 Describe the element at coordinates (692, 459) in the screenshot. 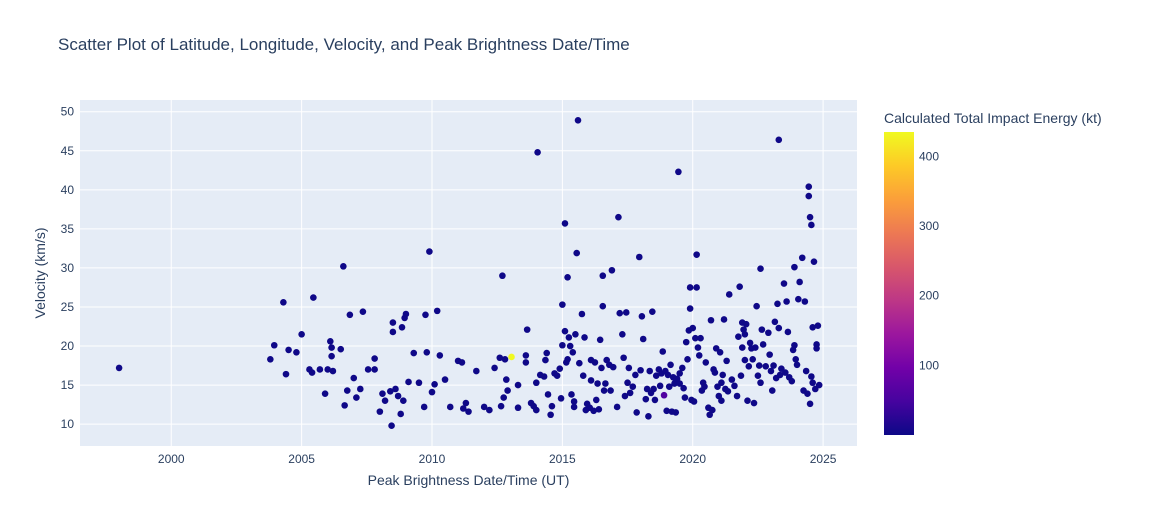

I see `x-tick-label: 2020` at that location.